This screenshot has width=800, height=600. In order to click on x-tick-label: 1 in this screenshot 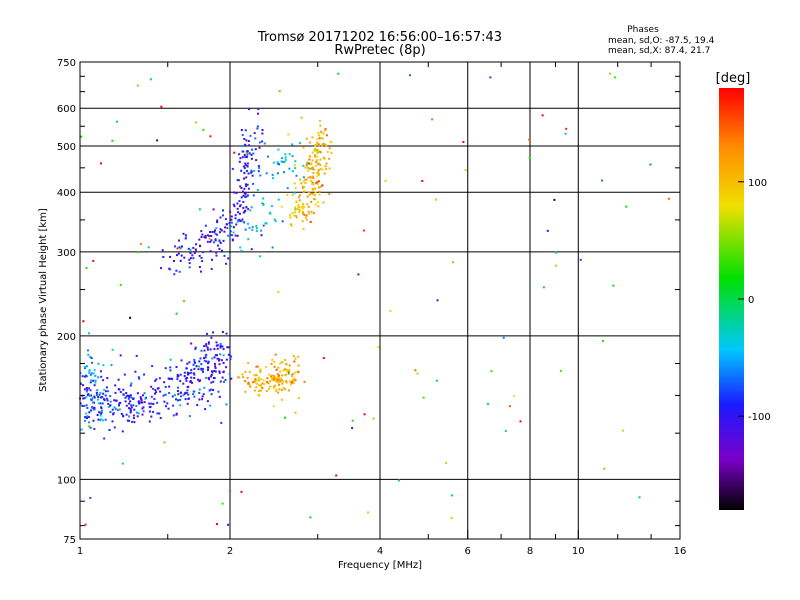, I will do `click(80, 551)`.